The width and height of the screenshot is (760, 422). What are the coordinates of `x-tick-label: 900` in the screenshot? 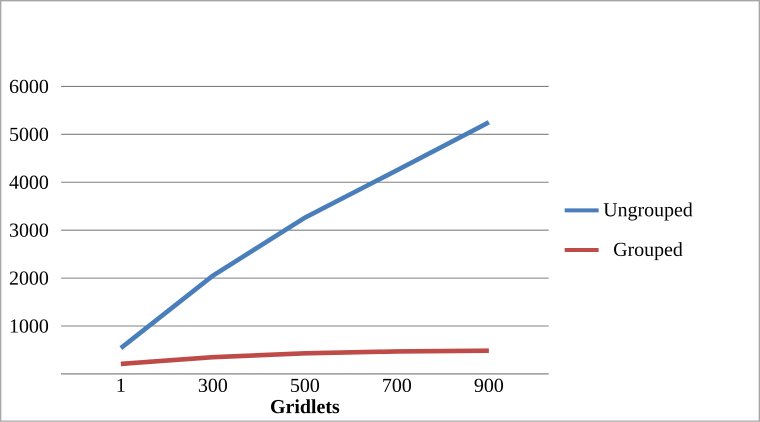 It's located at (489, 385).